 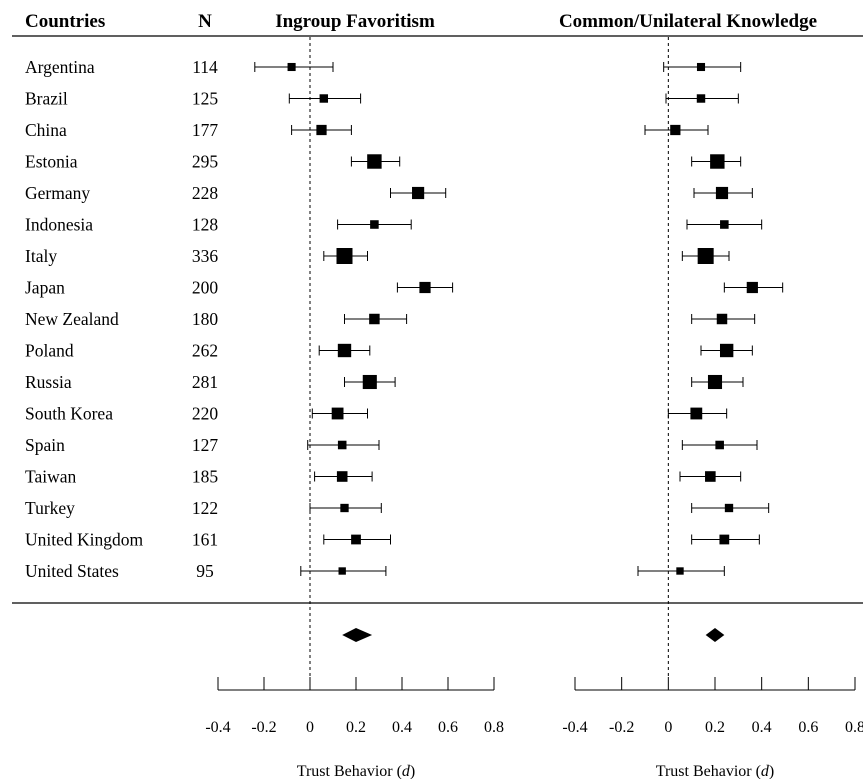 What do you see at coordinates (205, 414) in the screenshot?
I see `n-label: 220` at bounding box center [205, 414].